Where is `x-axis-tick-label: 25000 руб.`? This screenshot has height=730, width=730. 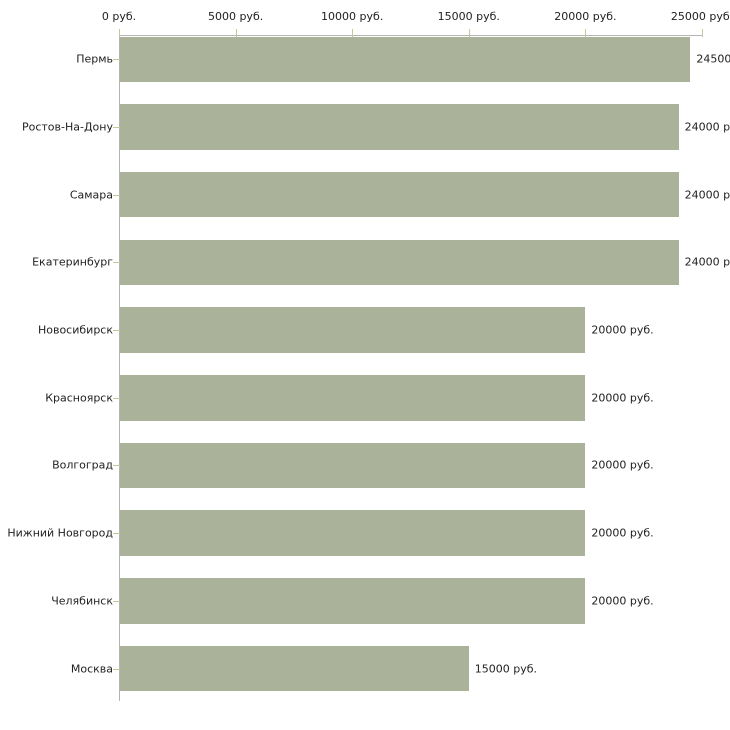
x-axis-tick-label: 25000 руб. is located at coordinates (700, 16).